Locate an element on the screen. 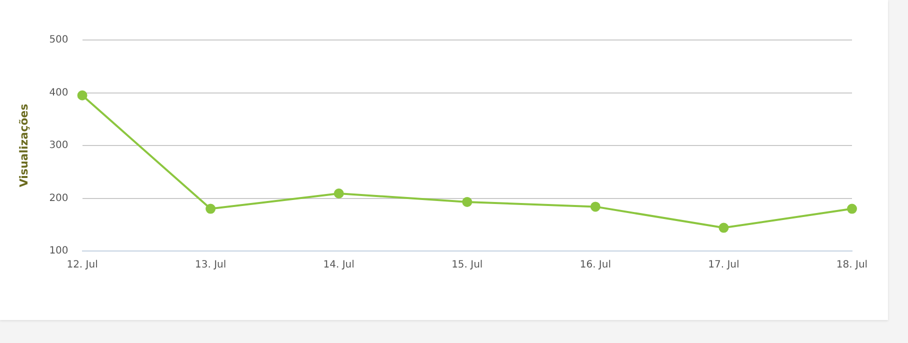  x-tick-label: 13. Jul is located at coordinates (210, 265).